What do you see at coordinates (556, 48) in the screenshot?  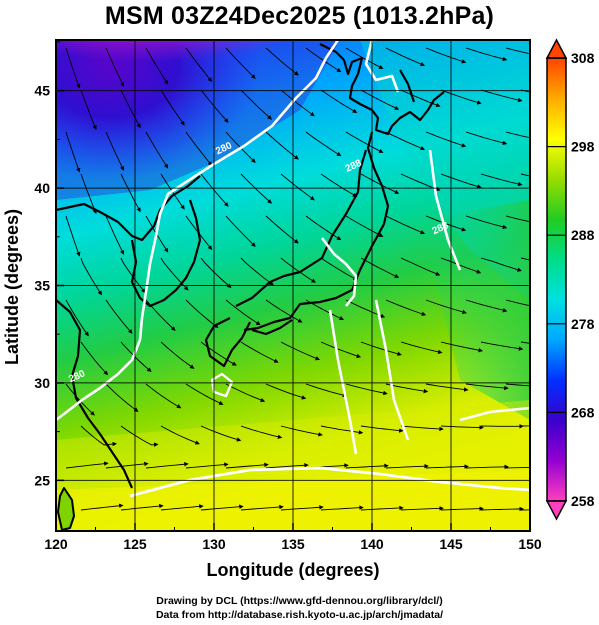 I see `colorbar-top-arrow` at bounding box center [556, 48].